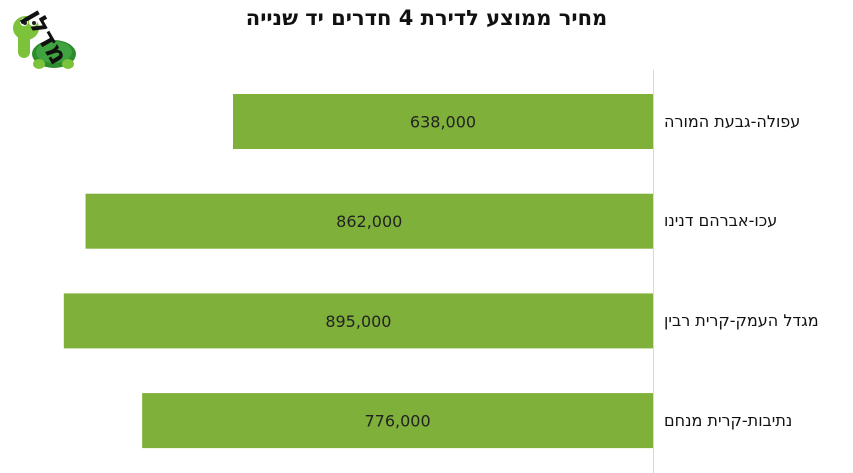 The height and width of the screenshot is (473, 853). I want to click on madlan-logo: מדלן, so click(54, 38).